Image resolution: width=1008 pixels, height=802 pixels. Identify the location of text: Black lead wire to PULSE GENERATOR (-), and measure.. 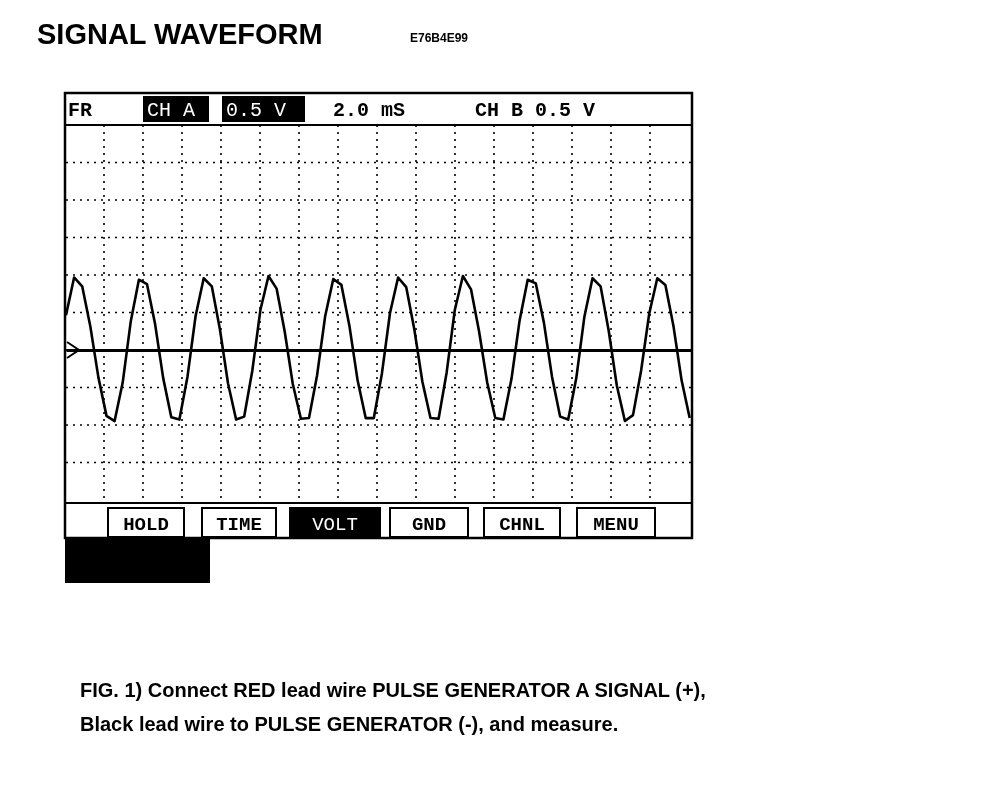
(349, 724).